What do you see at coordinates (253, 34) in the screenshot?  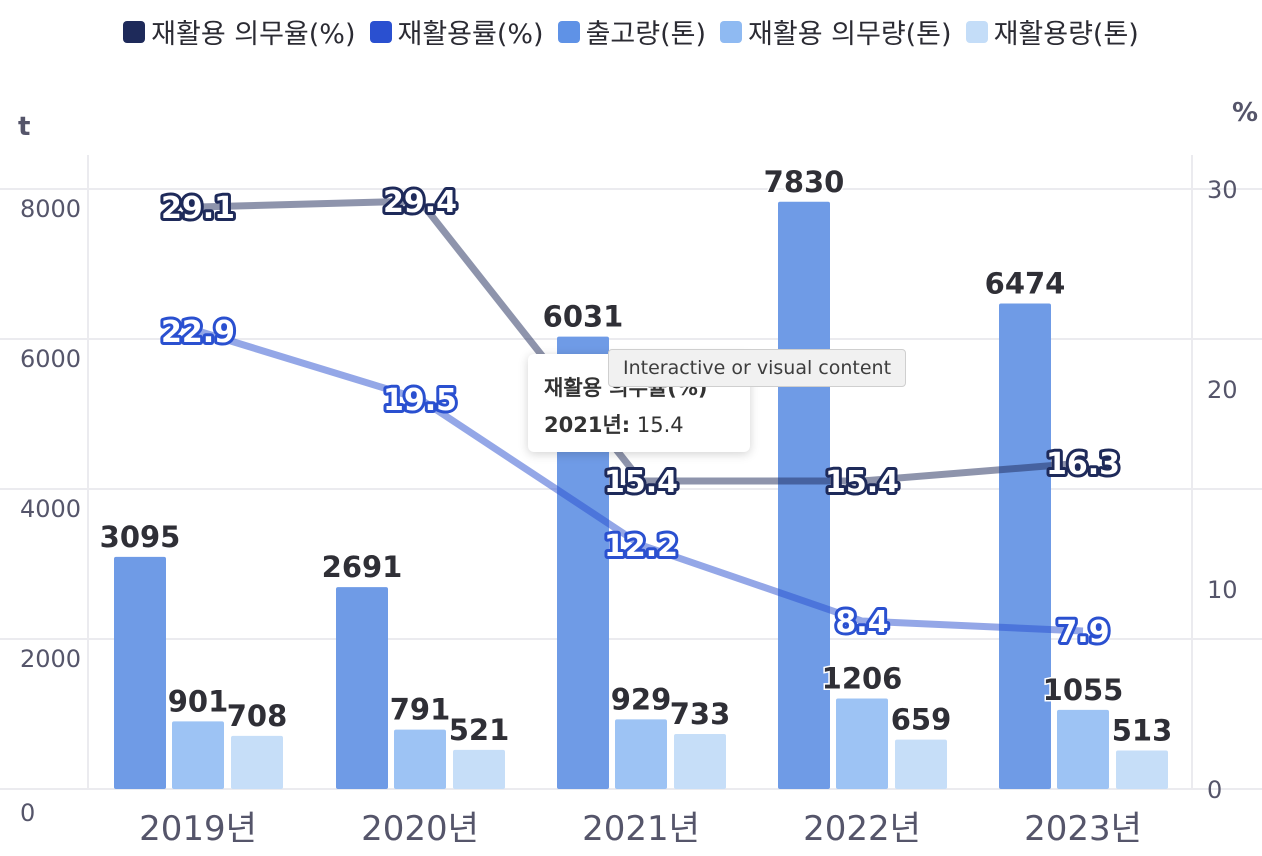 I see `legend-label: 재활용 의무율(%)` at bounding box center [253, 34].